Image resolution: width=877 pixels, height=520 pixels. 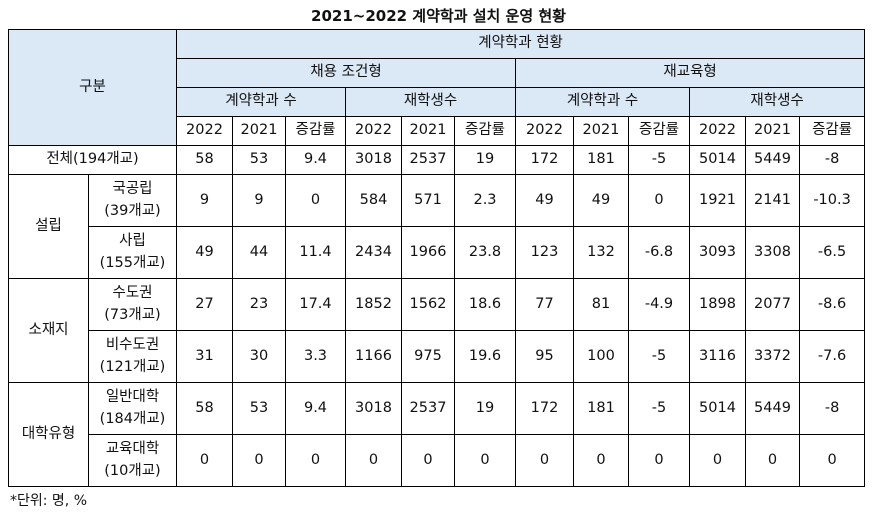 What do you see at coordinates (315, 304) in the screenshot?
I see `cell: 17.4` at bounding box center [315, 304].